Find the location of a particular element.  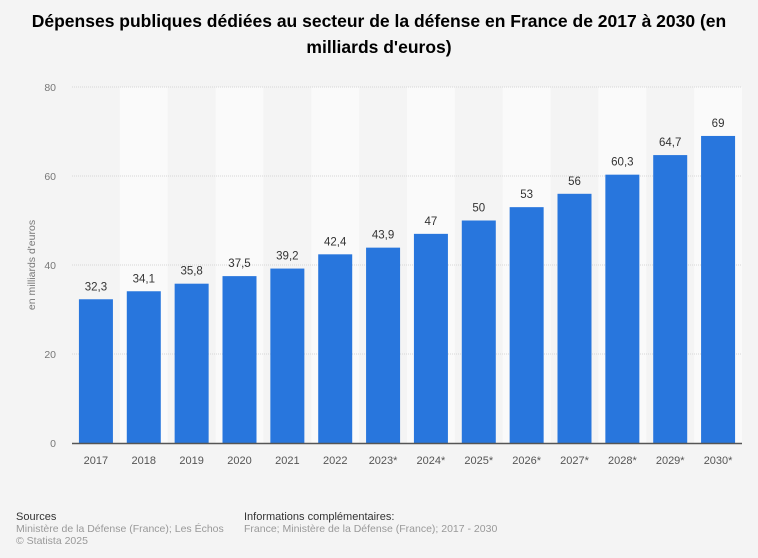

value-label: 60,3 is located at coordinates (622, 163).